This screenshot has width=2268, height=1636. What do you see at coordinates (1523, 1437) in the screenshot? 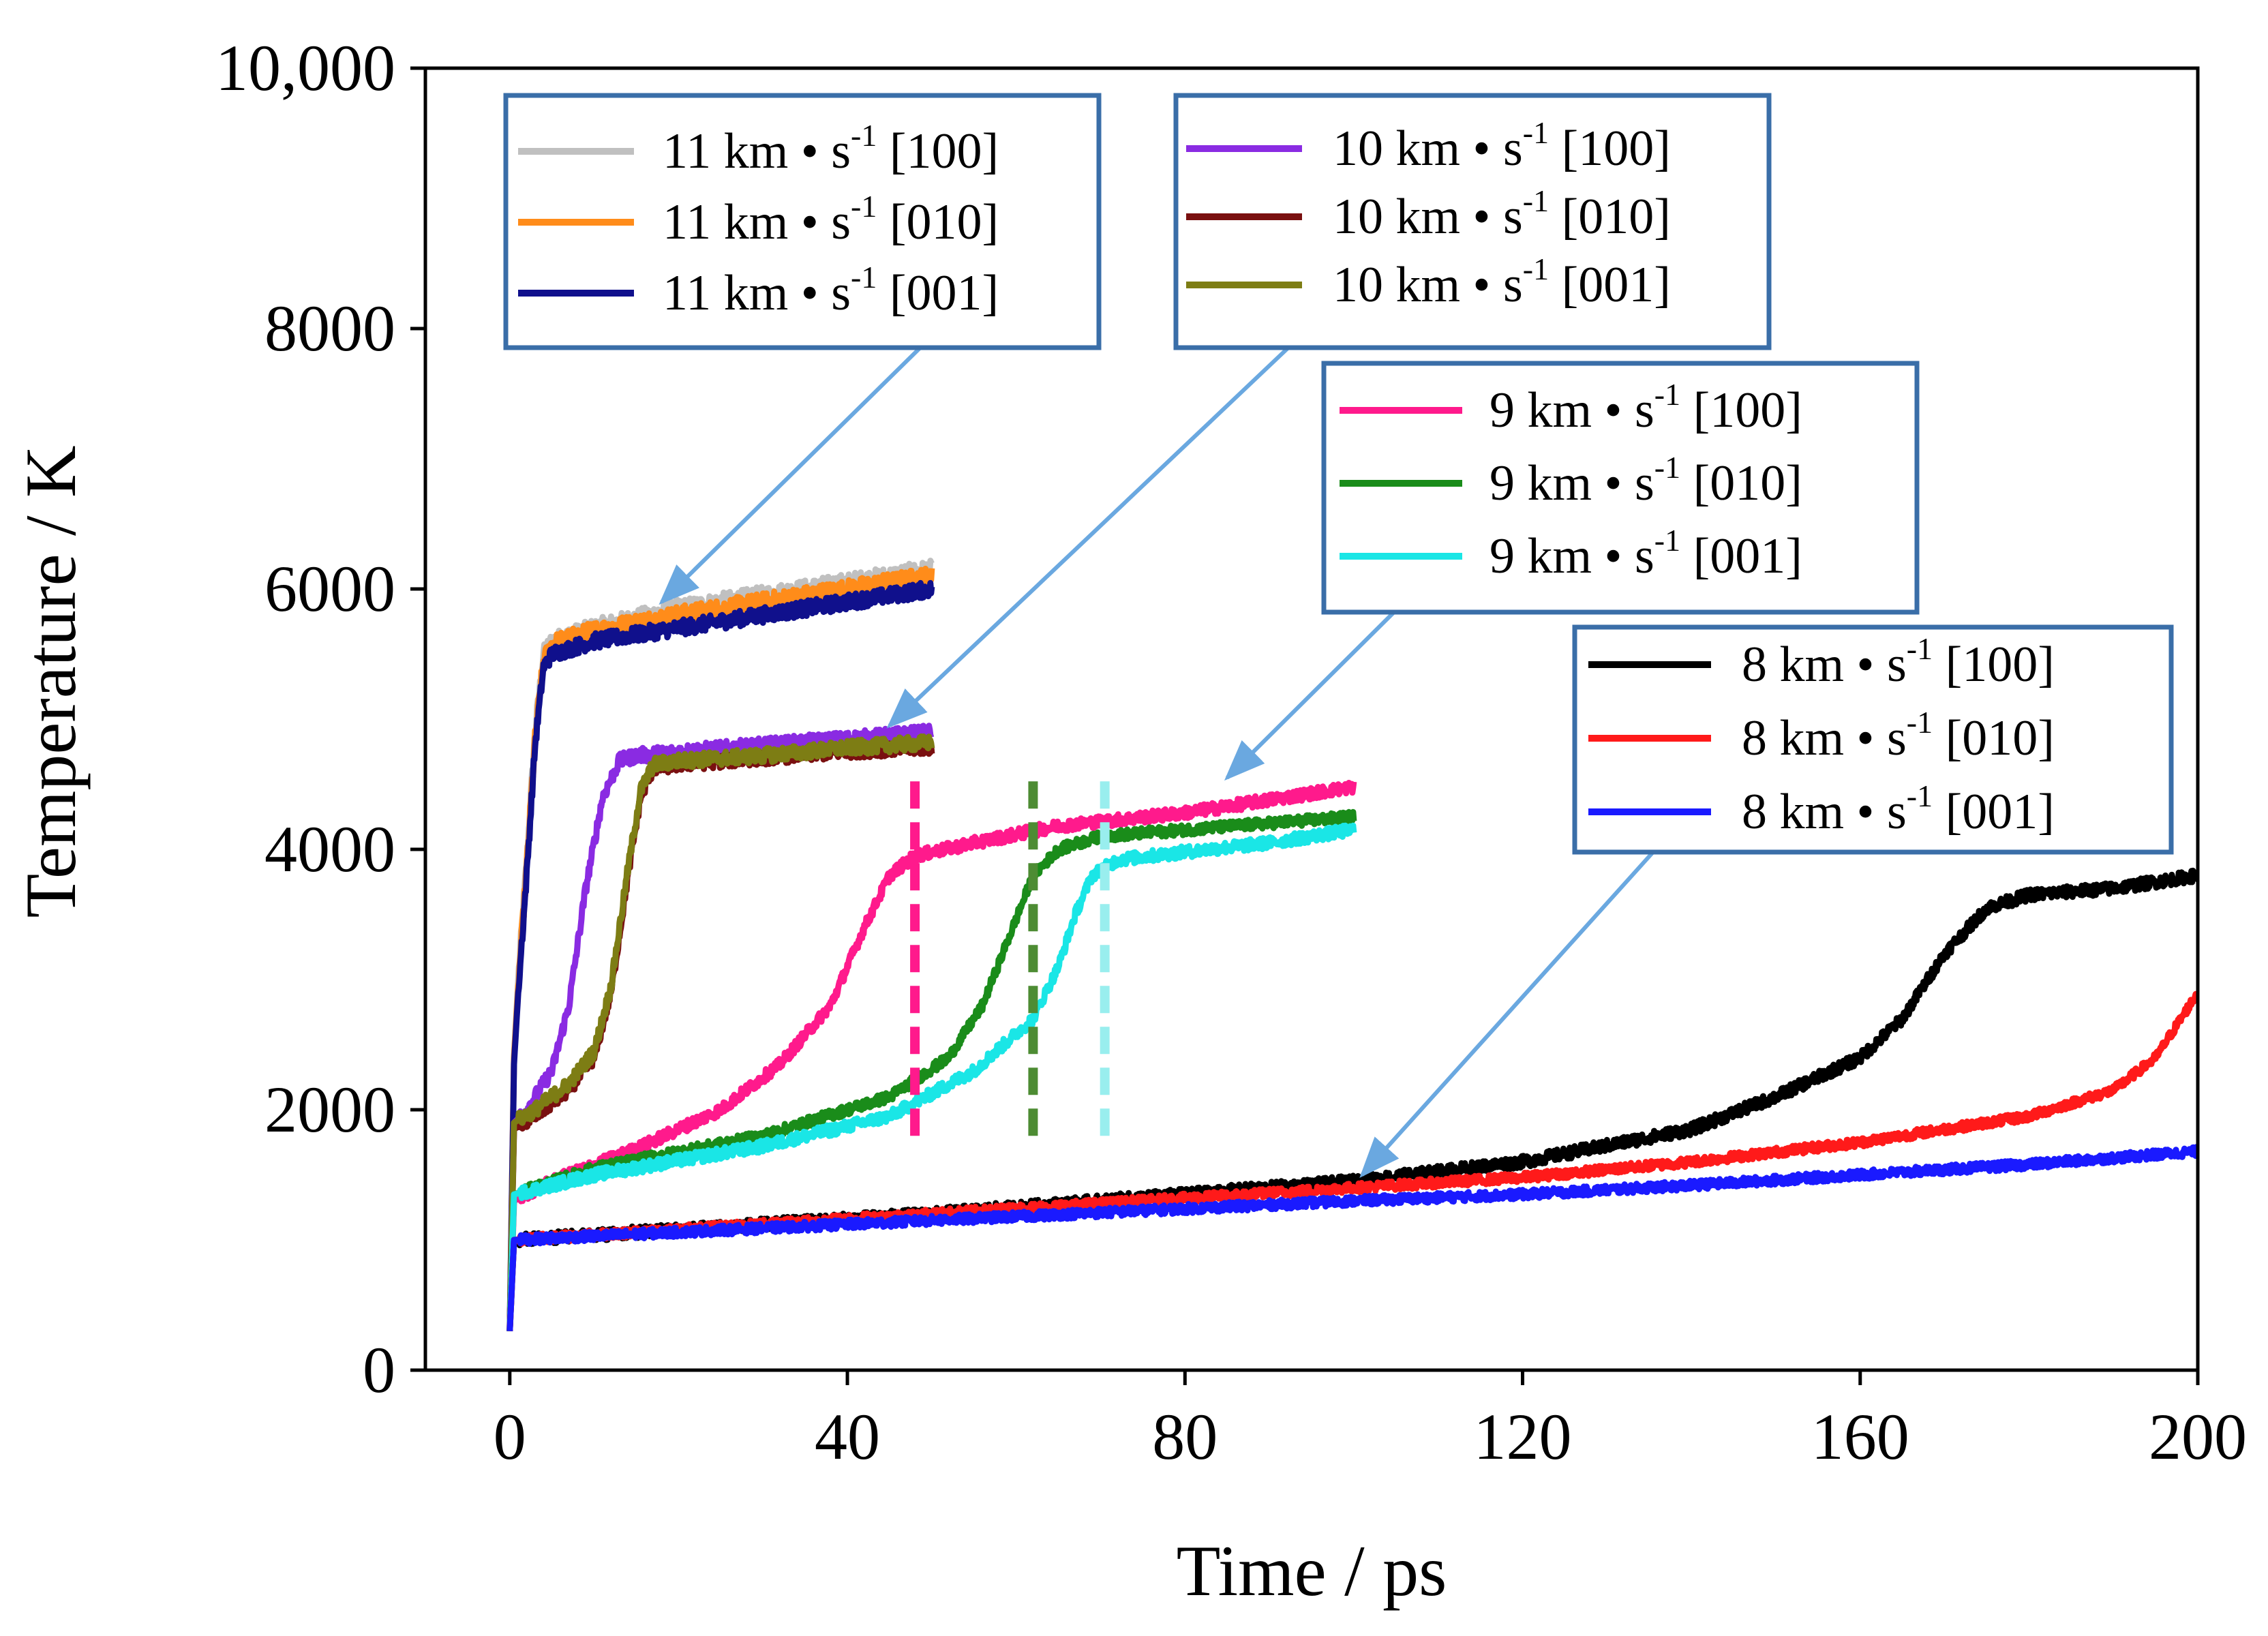
I see `x-tick-label: 120` at bounding box center [1523, 1437].